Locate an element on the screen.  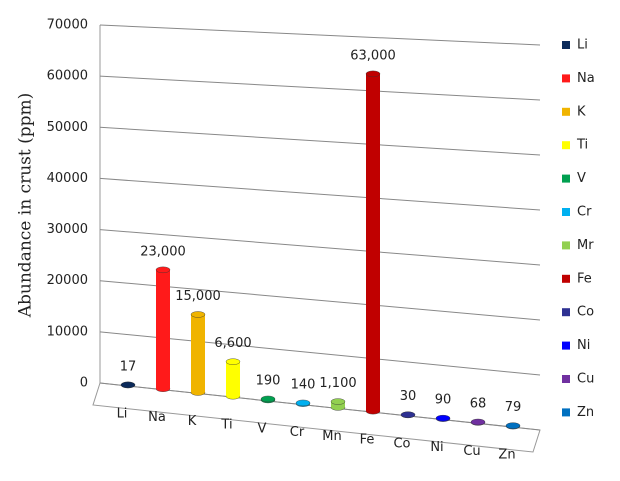
x-tick-label: Mn is located at coordinates (331, 436).